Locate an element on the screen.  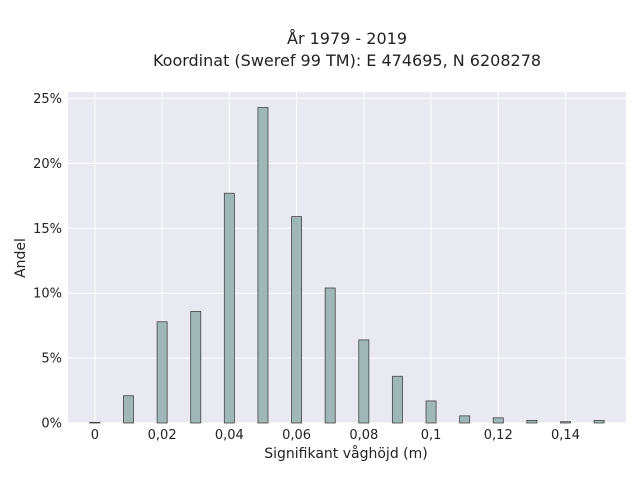
y-tick-label: 10% is located at coordinates (47, 294).